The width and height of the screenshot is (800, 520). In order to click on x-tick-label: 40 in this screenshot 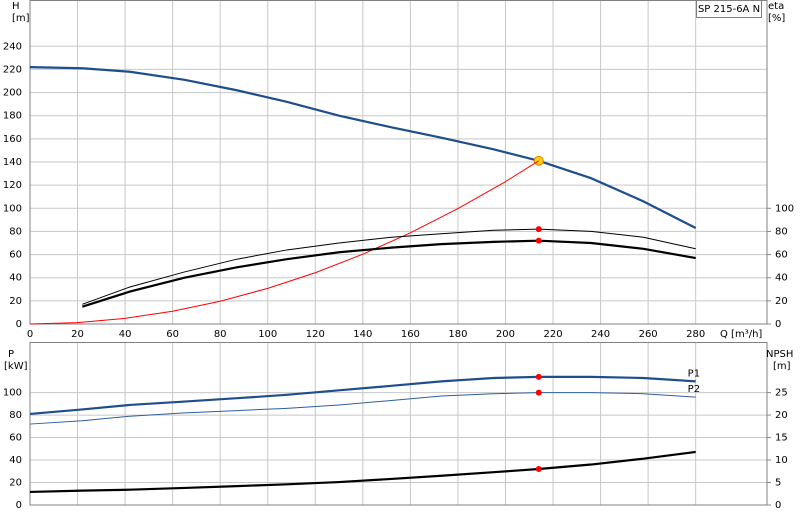, I will do `click(125, 334)`.